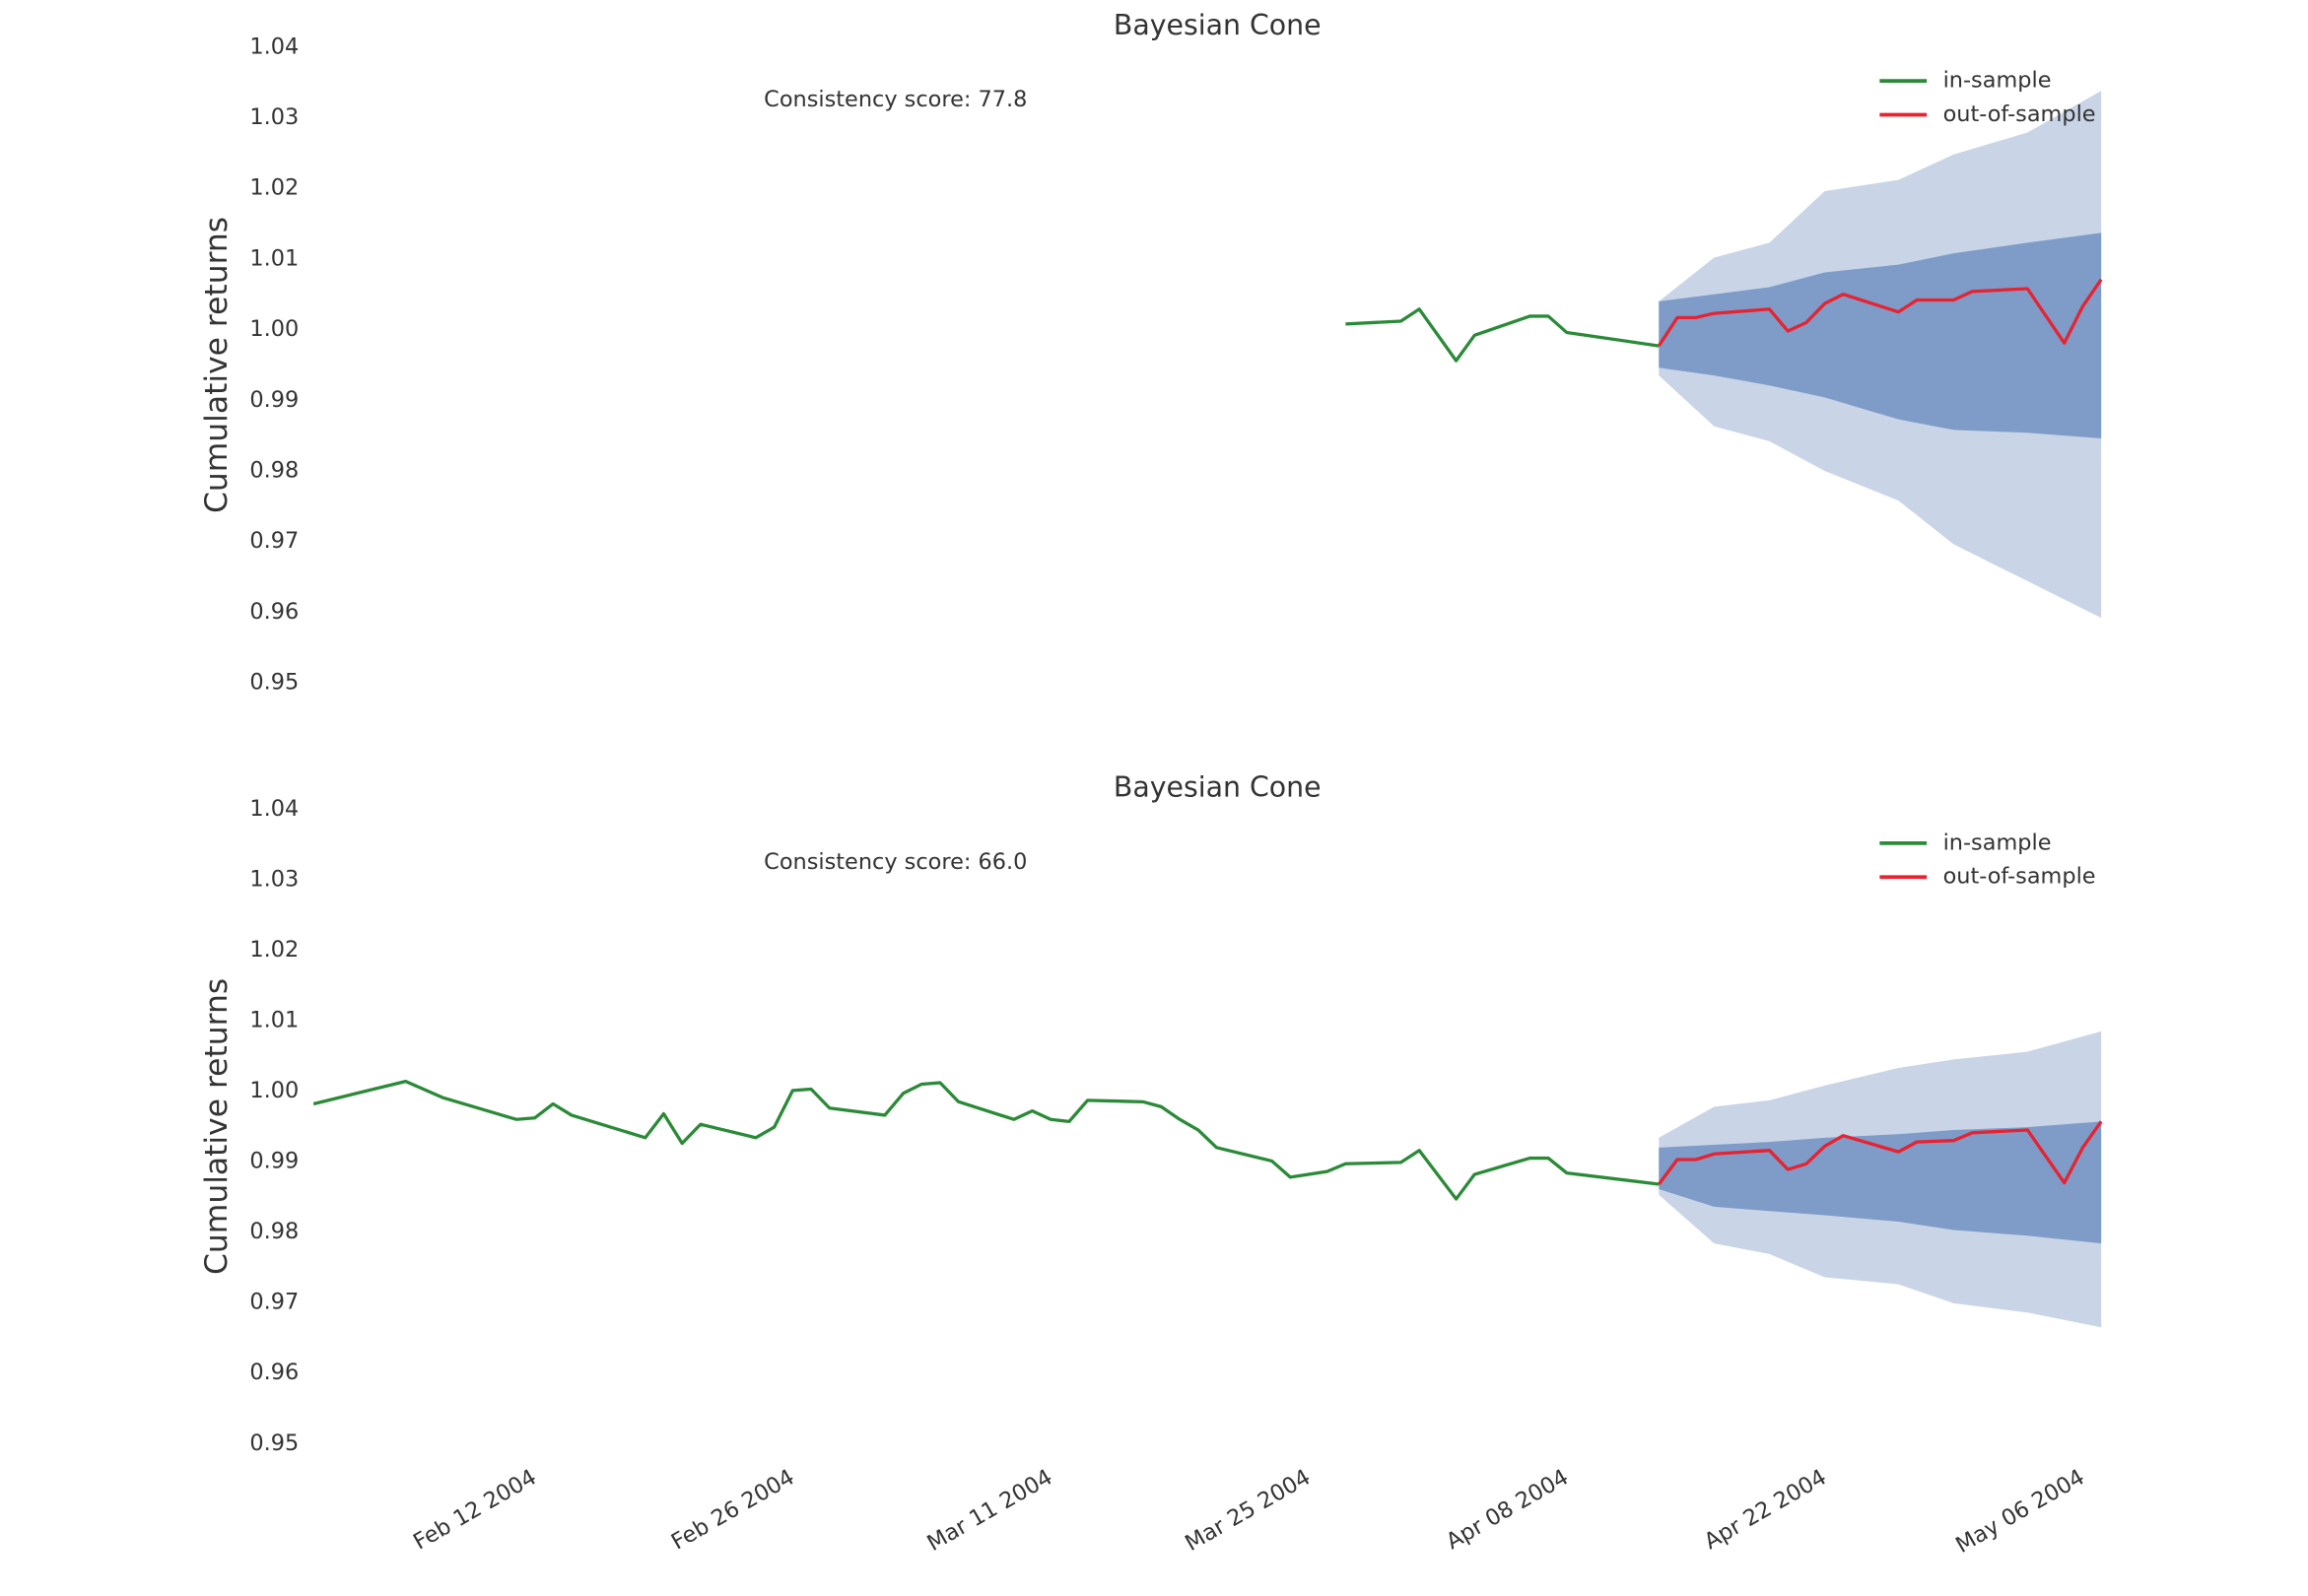 This screenshot has height=1596, width=2308. What do you see at coordinates (1248, 1510) in the screenshot?
I see `x-tick-label: Mar 25 2004` at bounding box center [1248, 1510].